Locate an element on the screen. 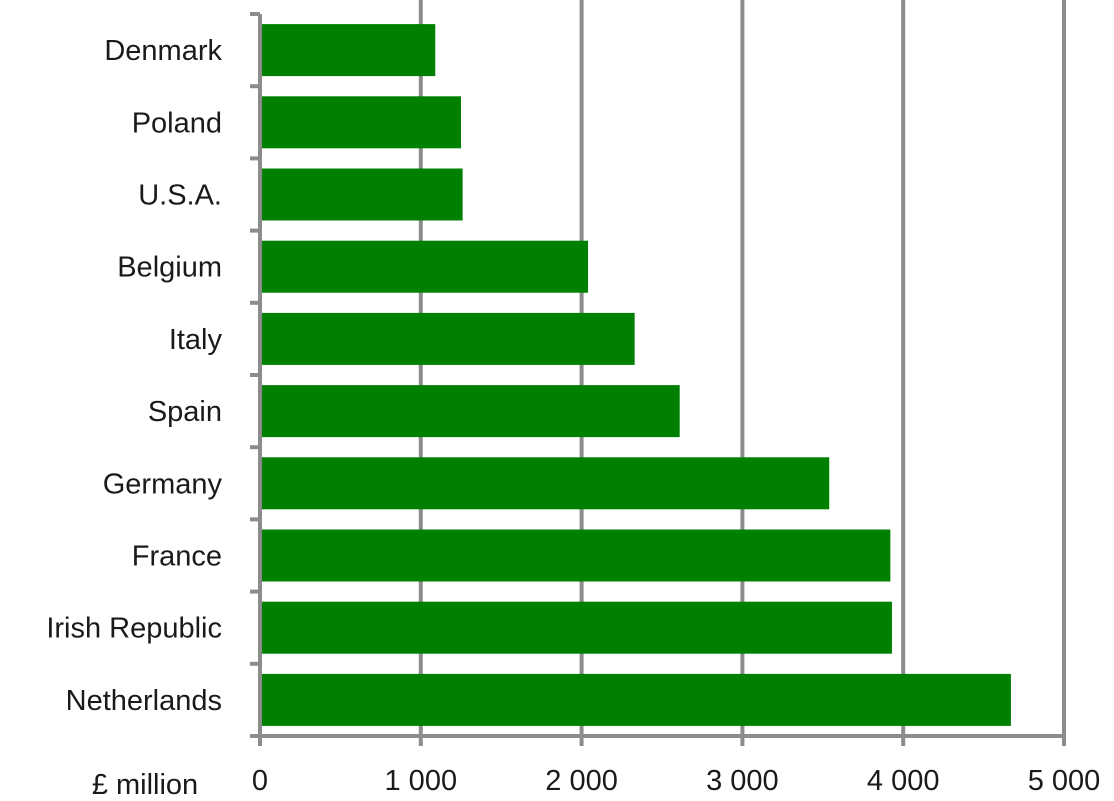  category-label: France is located at coordinates (177, 557).